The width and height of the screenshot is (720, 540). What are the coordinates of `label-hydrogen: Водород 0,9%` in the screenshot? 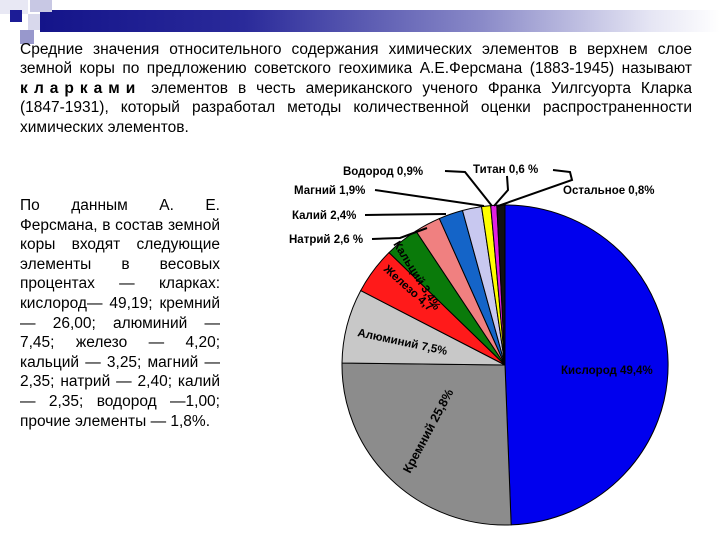 It's located at (383, 172).